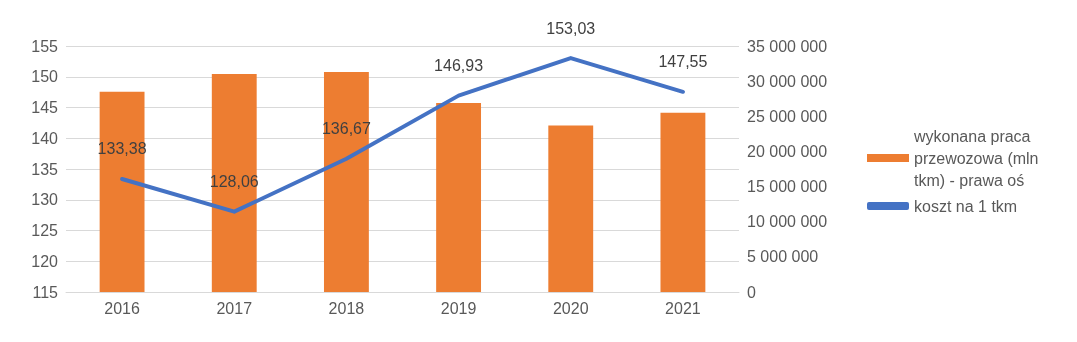 This screenshot has height=342, width=1077. I want to click on y2-tick-label: 15 000 000, so click(787, 187).